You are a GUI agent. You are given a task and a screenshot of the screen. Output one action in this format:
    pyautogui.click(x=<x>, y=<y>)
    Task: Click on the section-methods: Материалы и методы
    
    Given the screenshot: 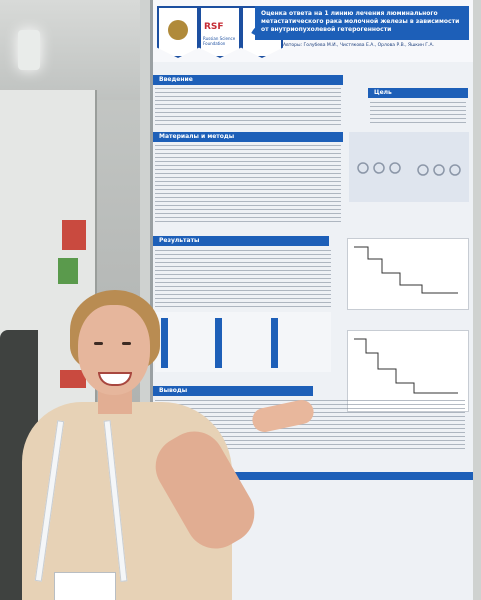 What is the action you would take?
    pyautogui.click(x=248, y=137)
    